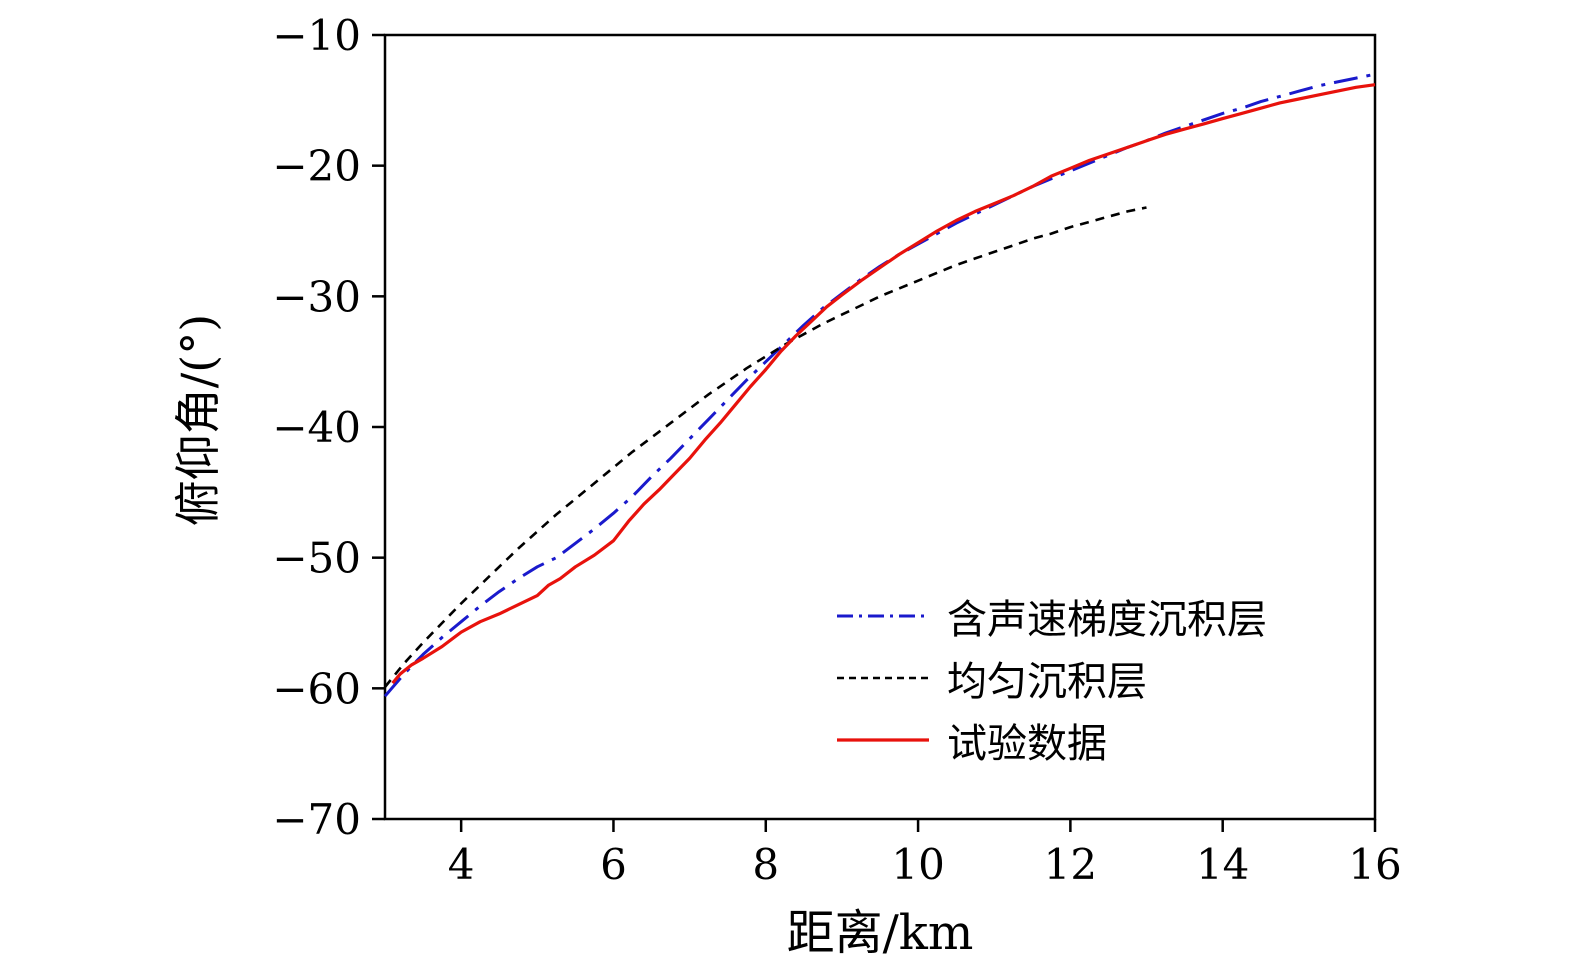  I want to click on y-tick-label: −50, so click(316, 558).